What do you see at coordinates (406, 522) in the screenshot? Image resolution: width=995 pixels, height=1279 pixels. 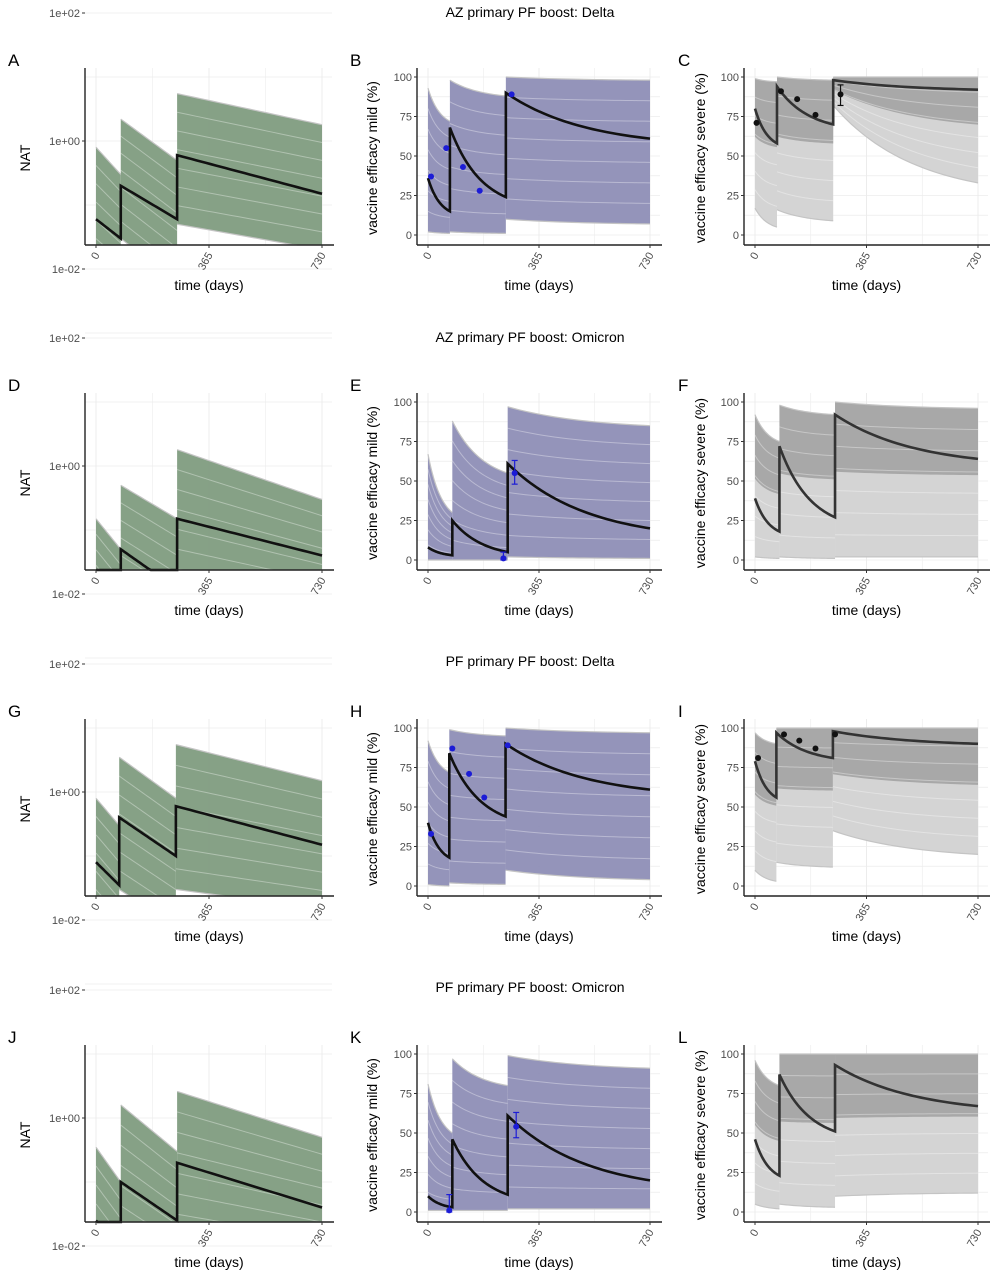 I see `y-tick-label: 25` at bounding box center [406, 522].